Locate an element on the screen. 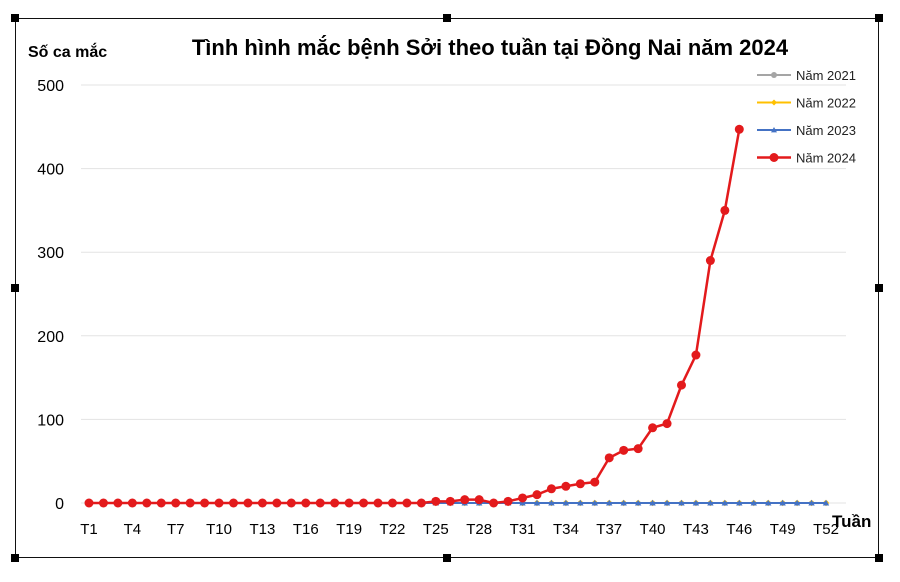 Image resolution: width=900 pixels, height=582 pixels. resize-handle-top-right is located at coordinates (879, 18).